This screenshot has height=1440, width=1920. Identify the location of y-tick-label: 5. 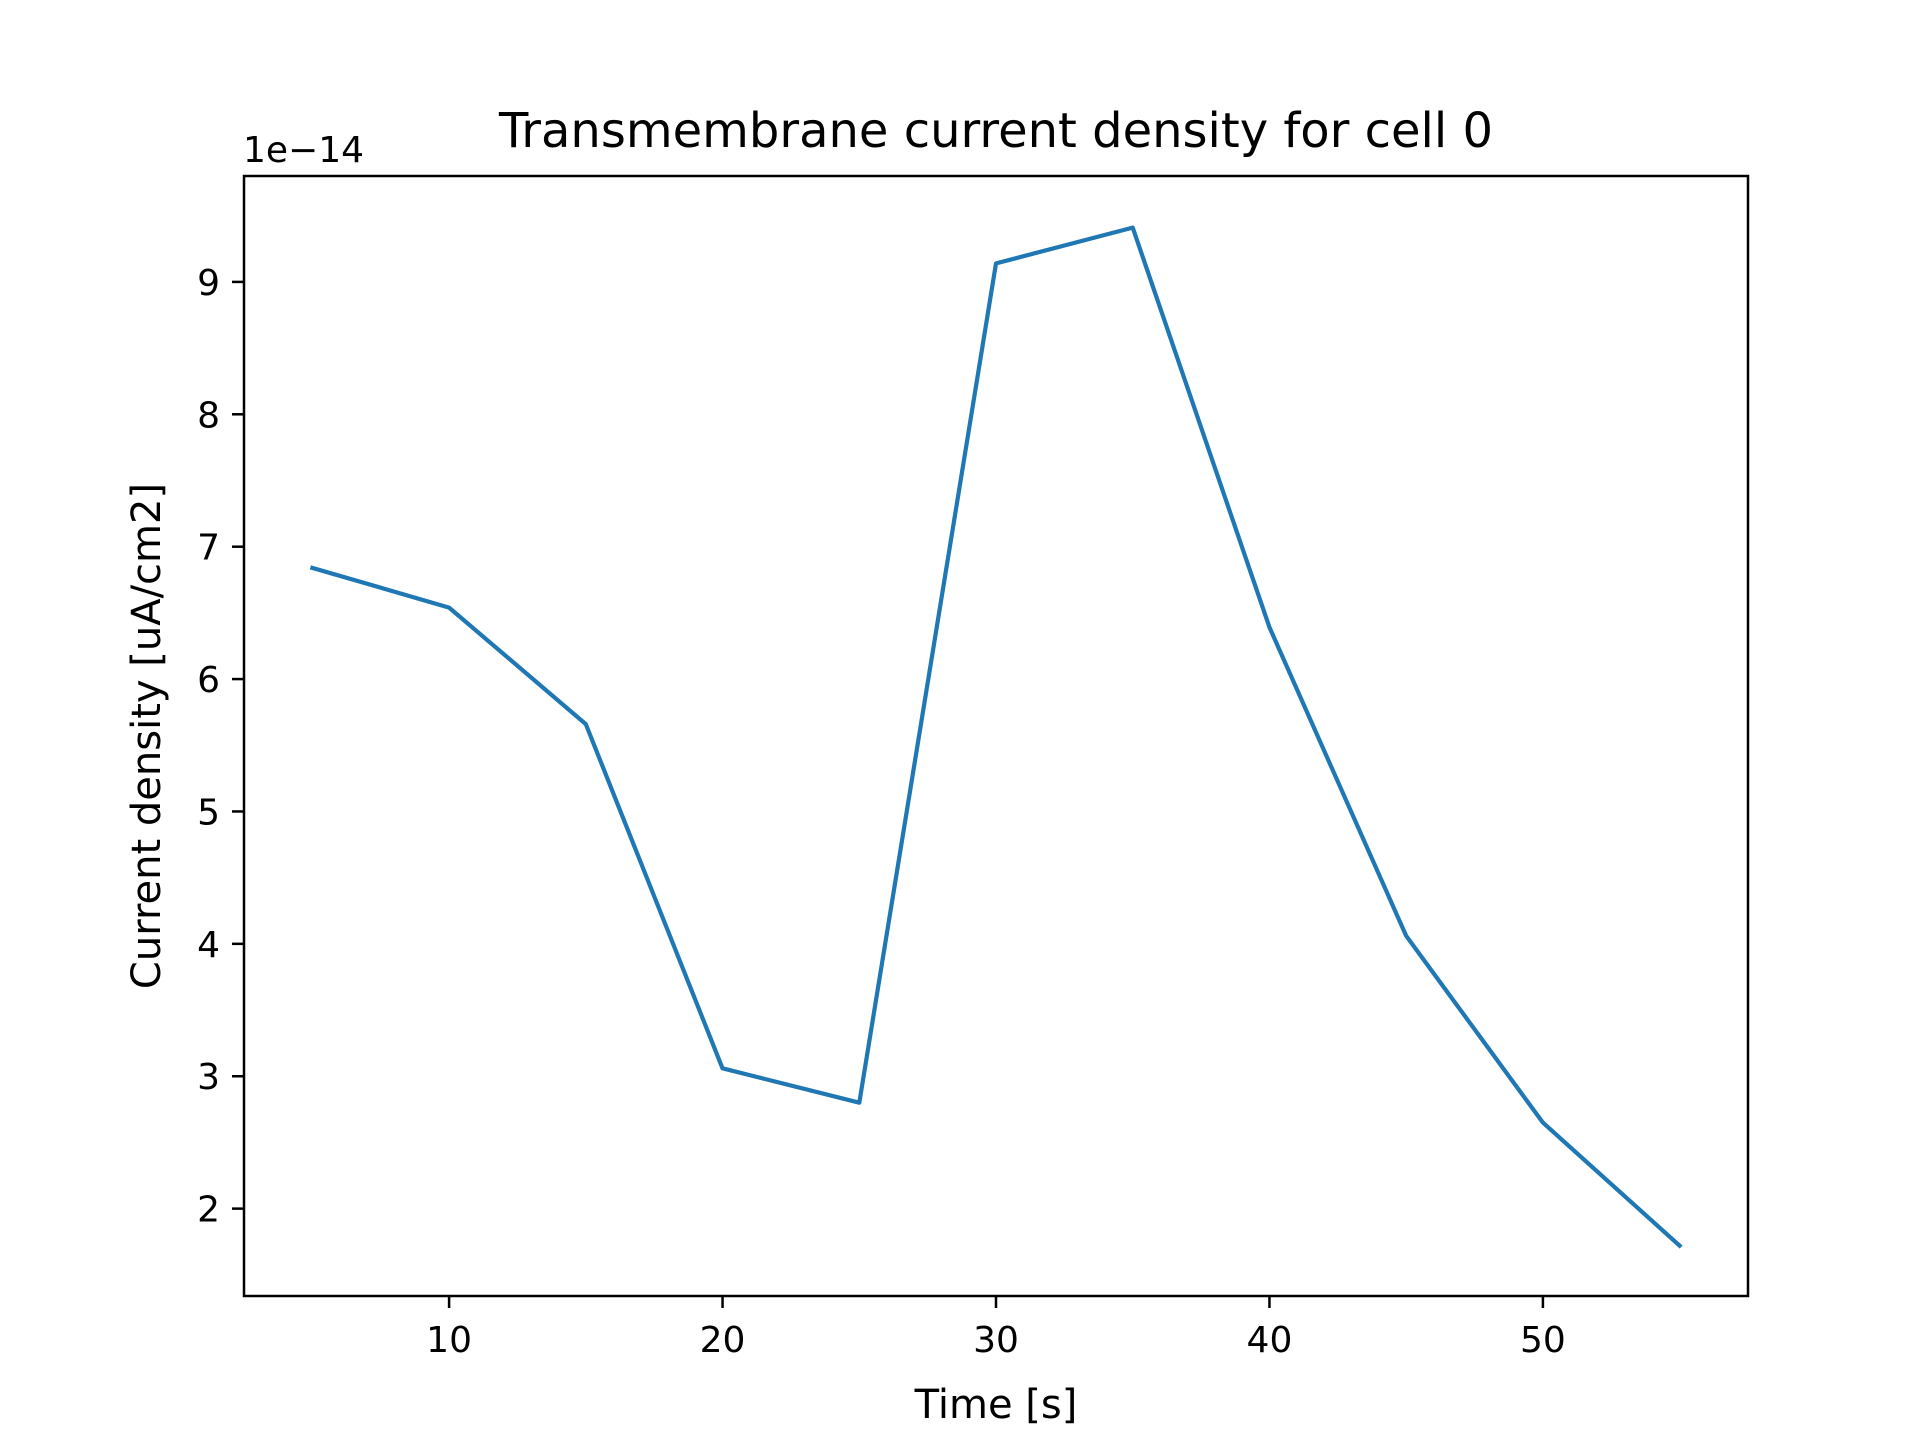
(208, 812).